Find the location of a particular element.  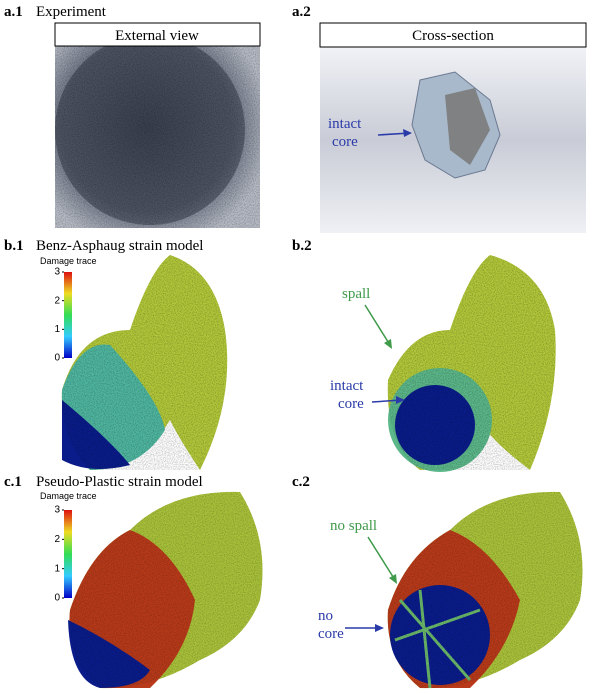

panel-label: a.2 is located at coordinates (301, 12).